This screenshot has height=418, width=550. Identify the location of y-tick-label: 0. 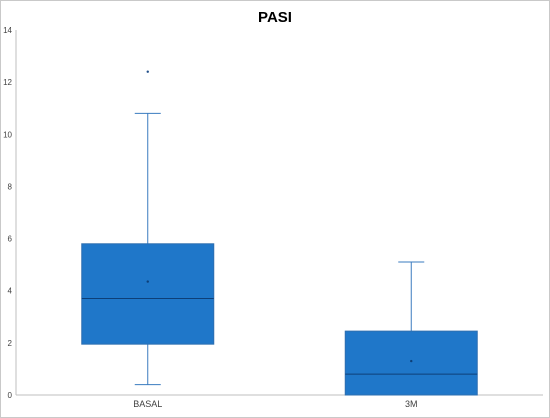
(10, 395).